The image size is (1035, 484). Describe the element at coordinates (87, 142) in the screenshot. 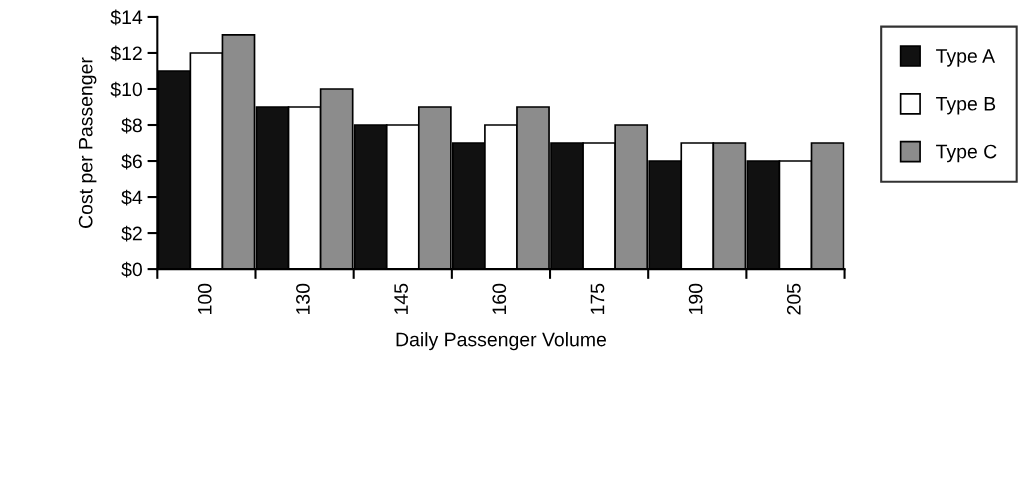

I see `y-axis-title: Cost per Passenger` at that location.